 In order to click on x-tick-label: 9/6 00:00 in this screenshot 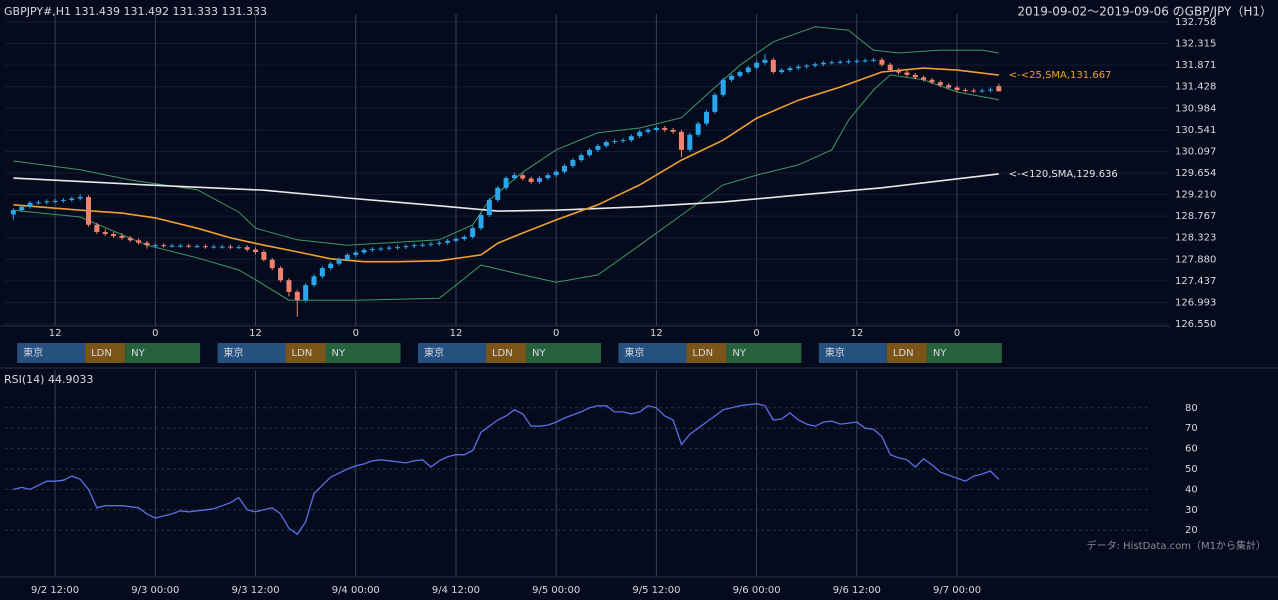, I will do `click(757, 590)`.